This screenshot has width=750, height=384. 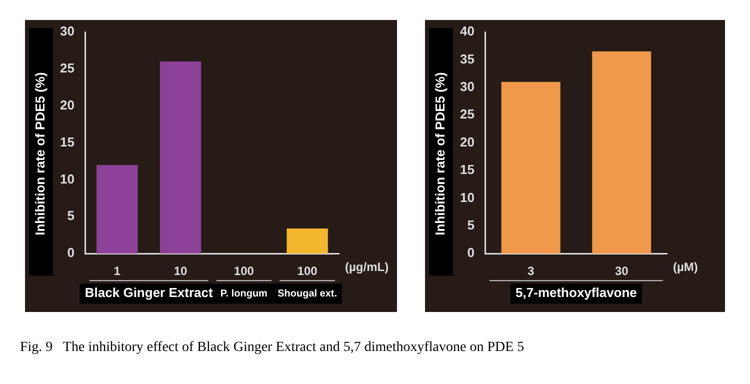 I want to click on text: Shougal ext., so click(x=308, y=294).